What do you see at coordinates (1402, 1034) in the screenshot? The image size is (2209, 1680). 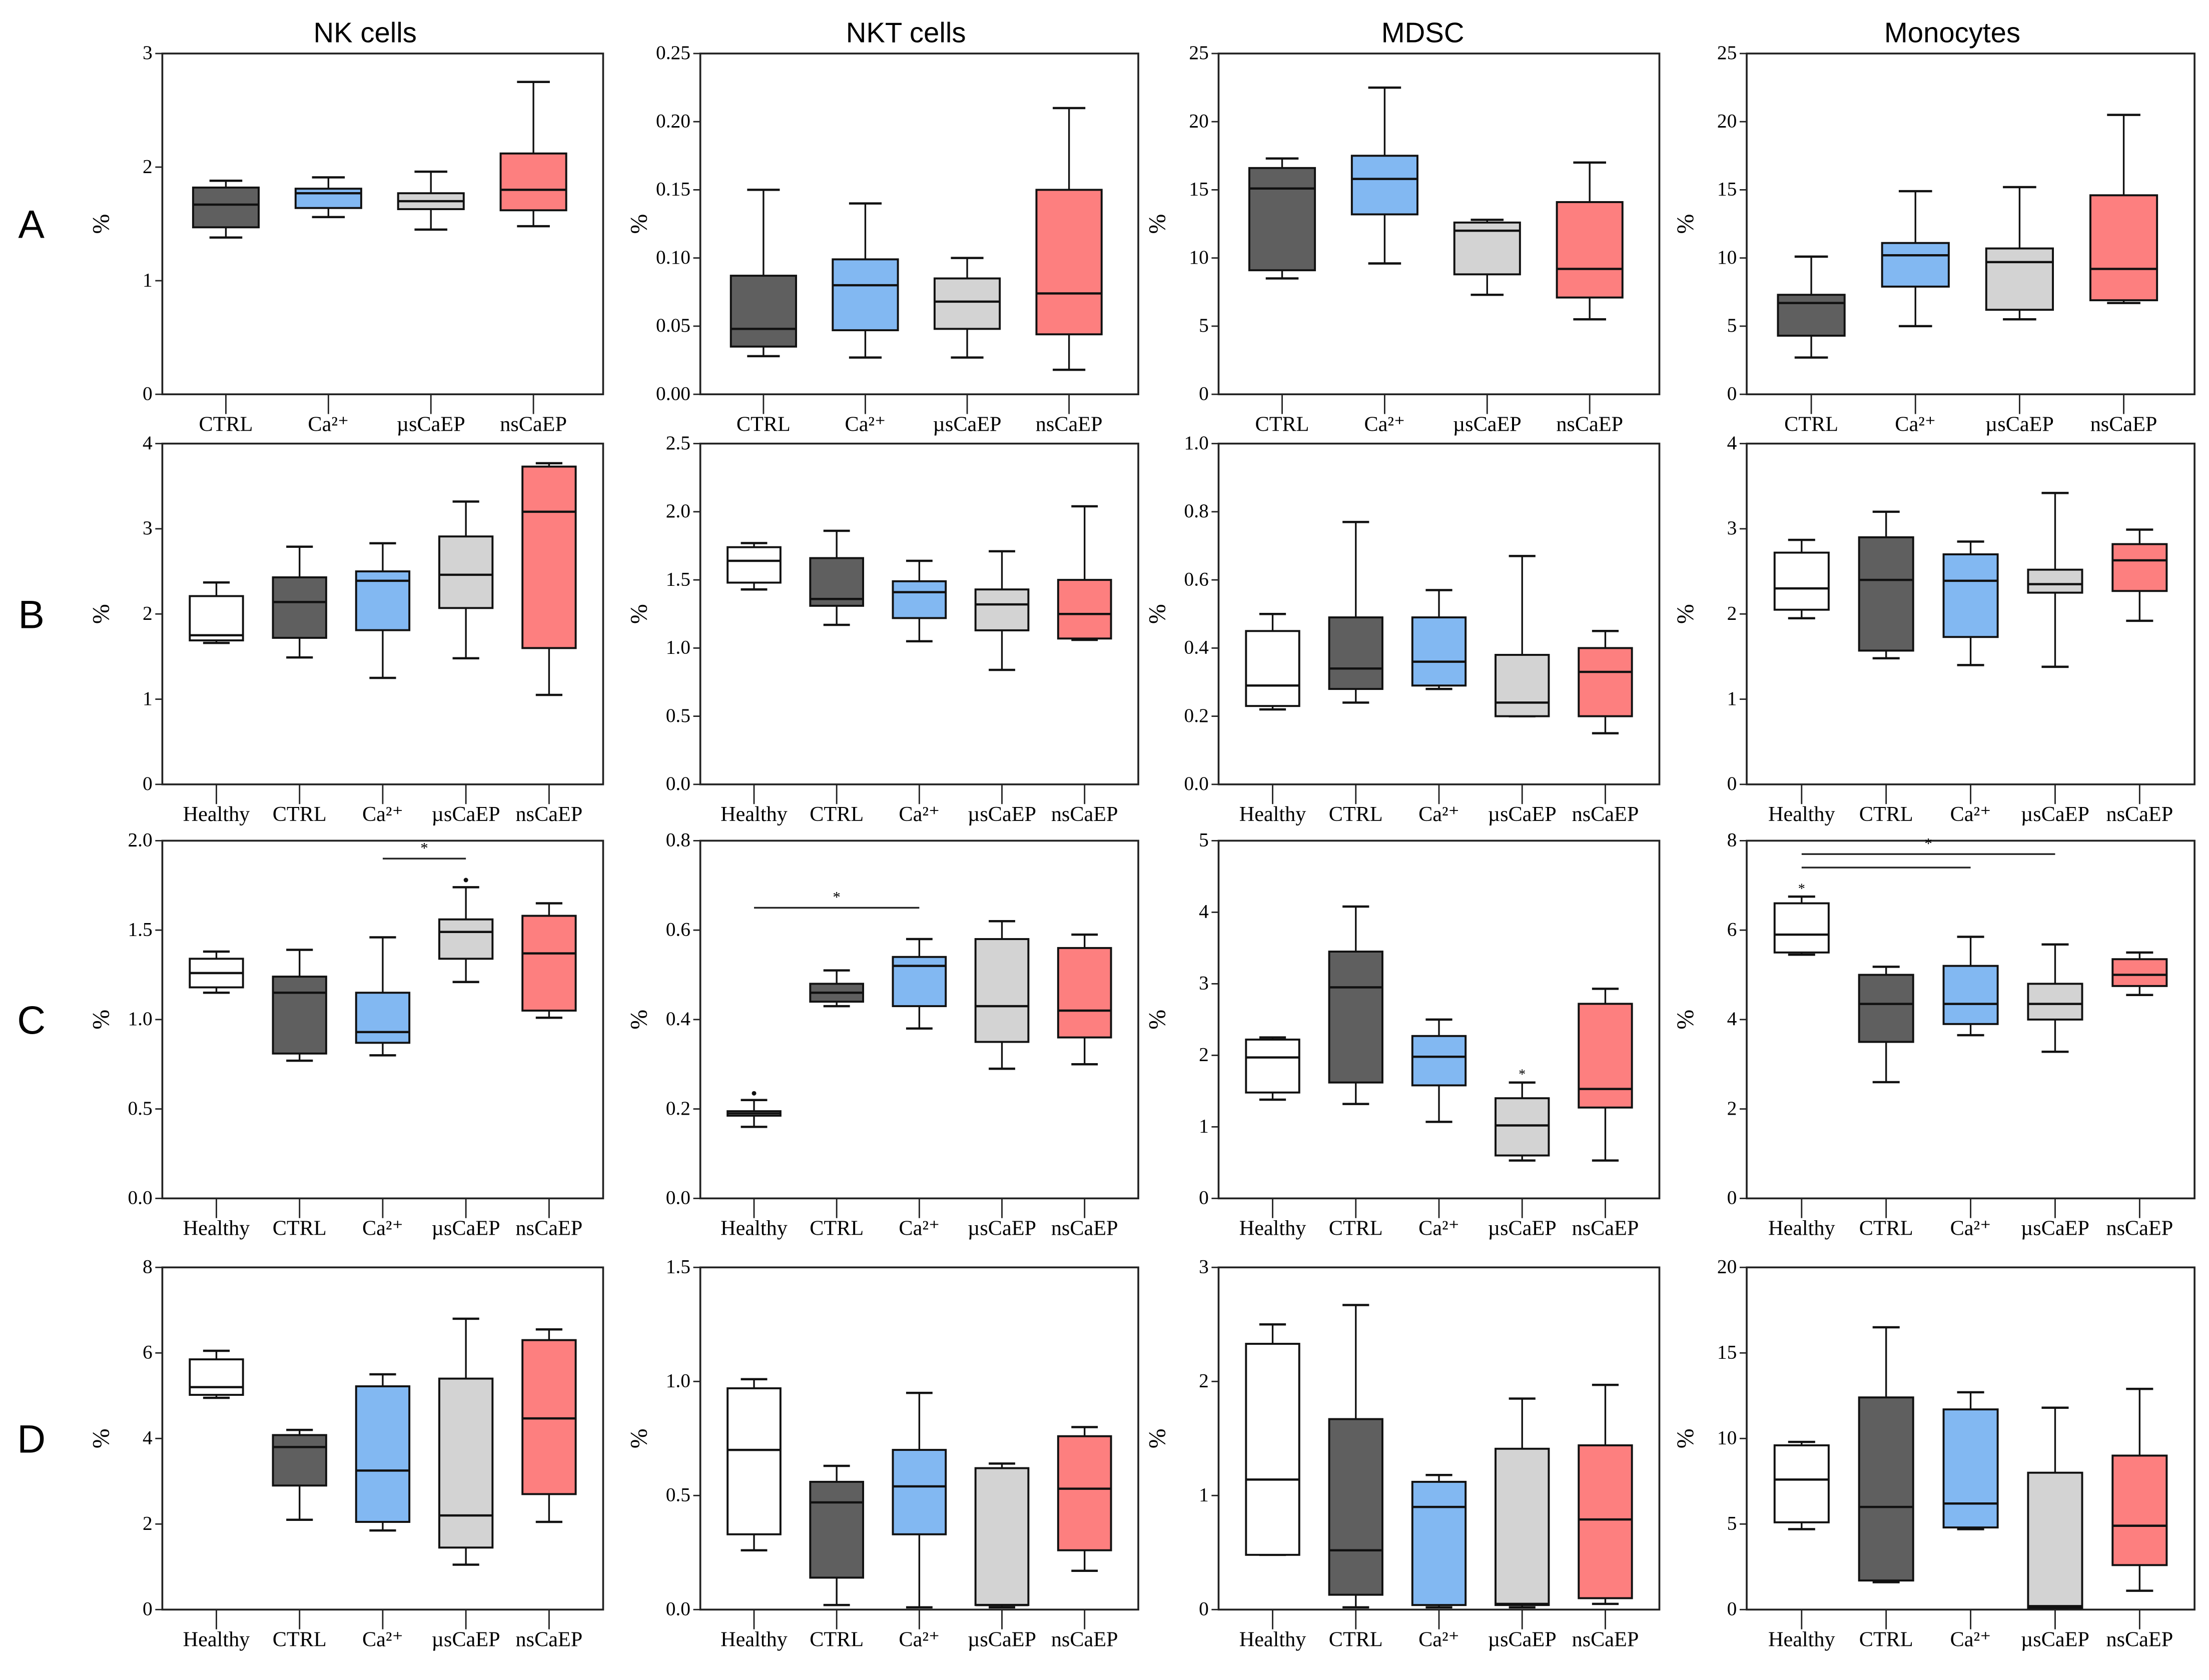 I see `panel: 0 1 2 3 4 5% Healthy CTRL Ca²⁺ µsCaEP nsCaEP *` at bounding box center [1402, 1034].